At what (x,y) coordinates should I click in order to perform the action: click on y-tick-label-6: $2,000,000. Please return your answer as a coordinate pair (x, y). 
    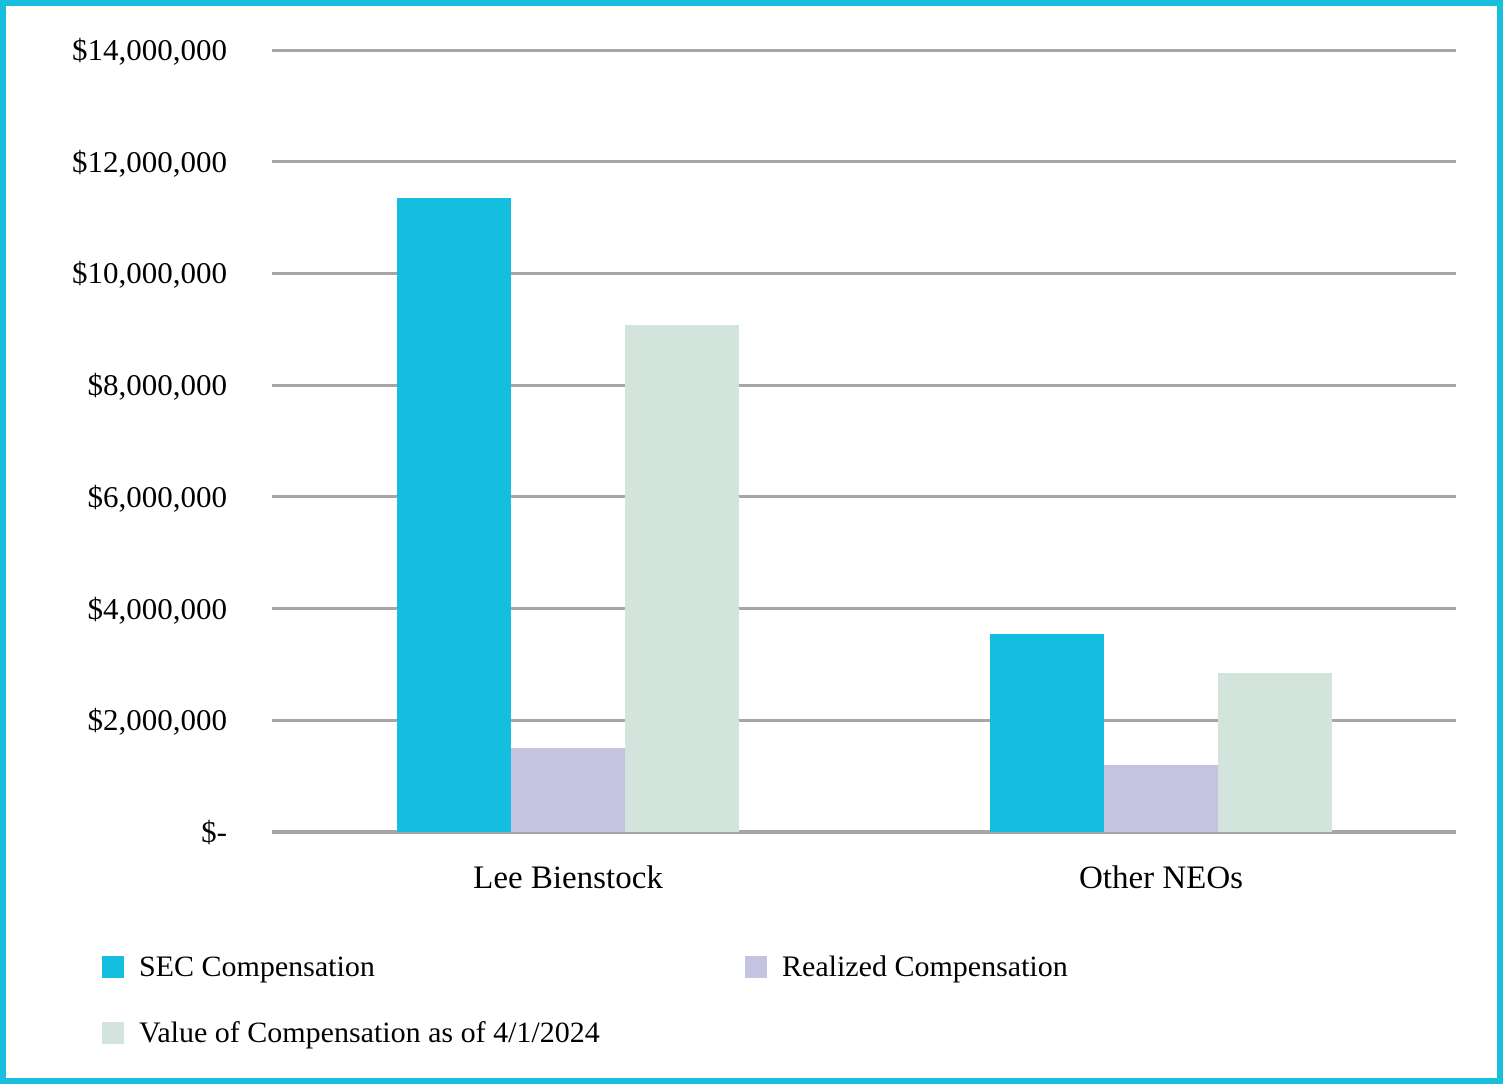
    Looking at the image, I should click on (157, 720).